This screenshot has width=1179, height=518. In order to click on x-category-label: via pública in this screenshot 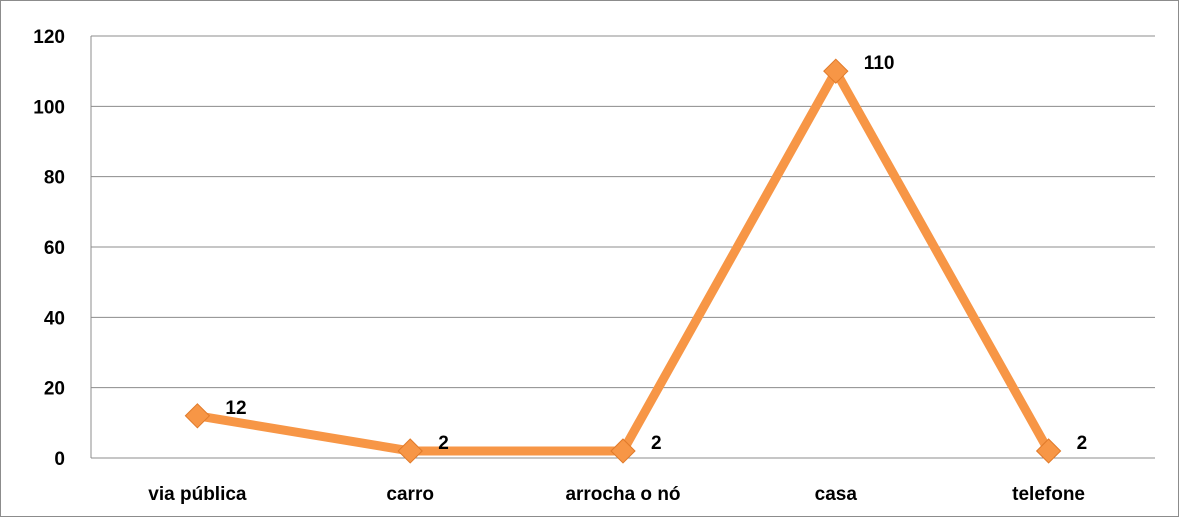, I will do `click(197, 494)`.